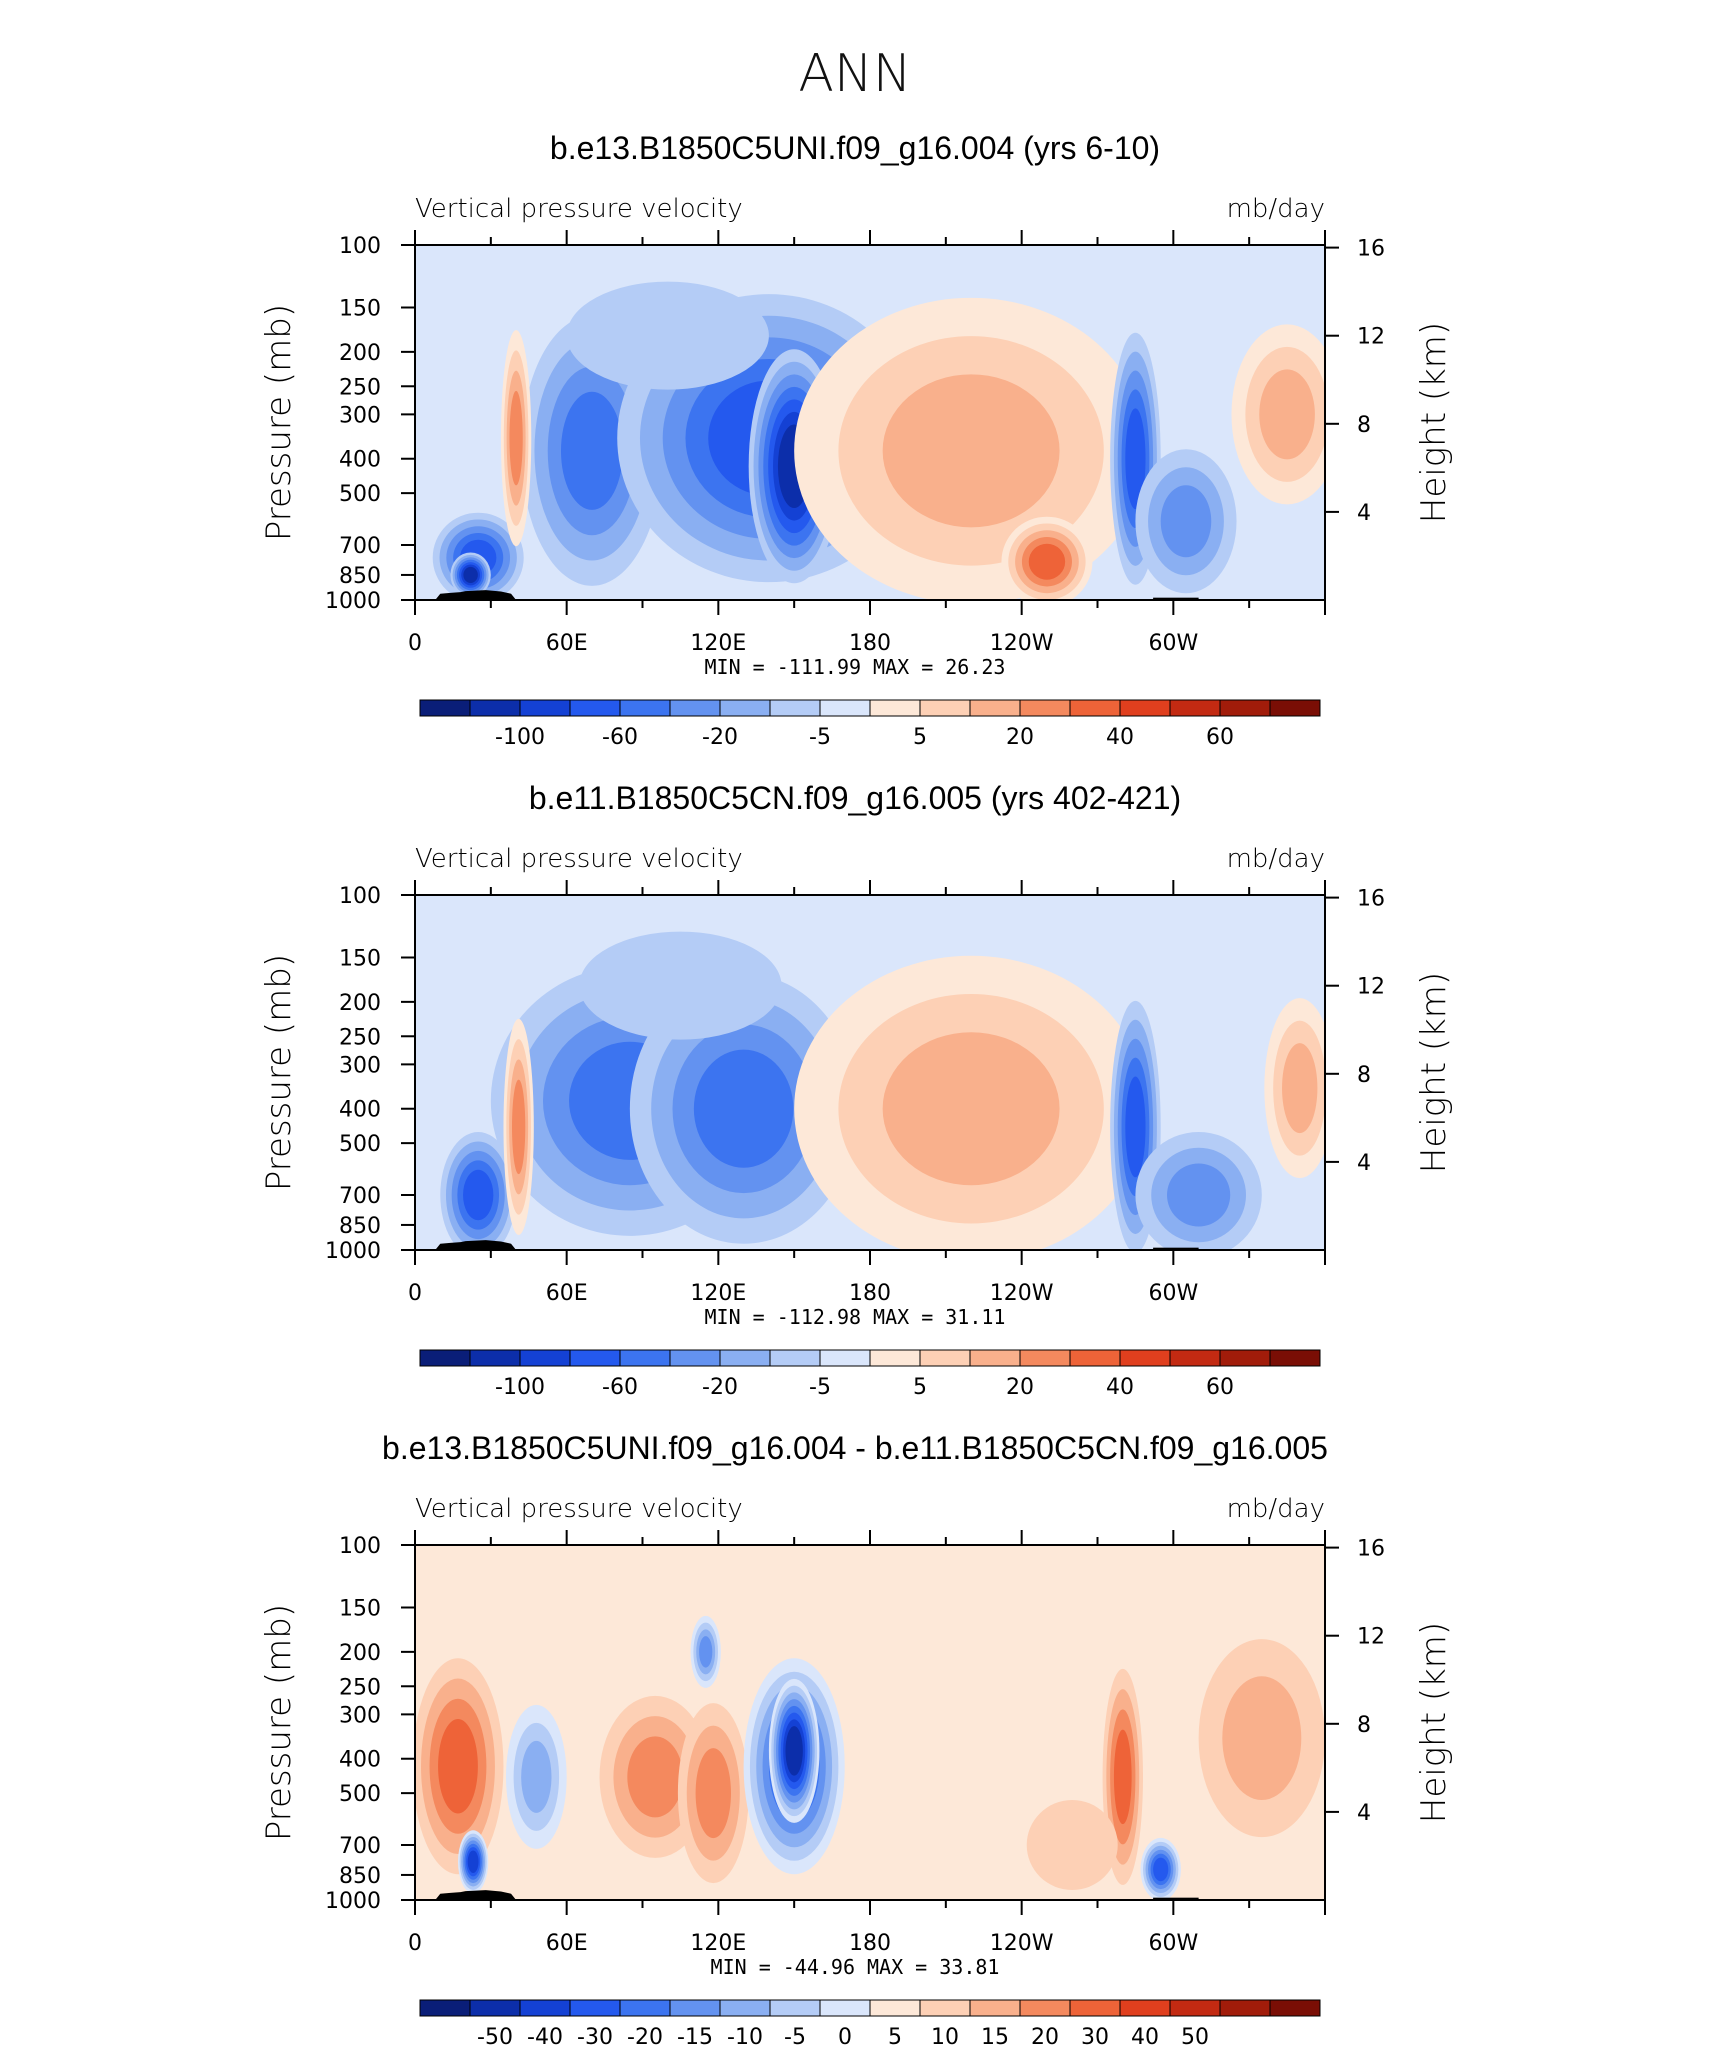  I want to click on x-tick-label: 60E, so click(567, 643).